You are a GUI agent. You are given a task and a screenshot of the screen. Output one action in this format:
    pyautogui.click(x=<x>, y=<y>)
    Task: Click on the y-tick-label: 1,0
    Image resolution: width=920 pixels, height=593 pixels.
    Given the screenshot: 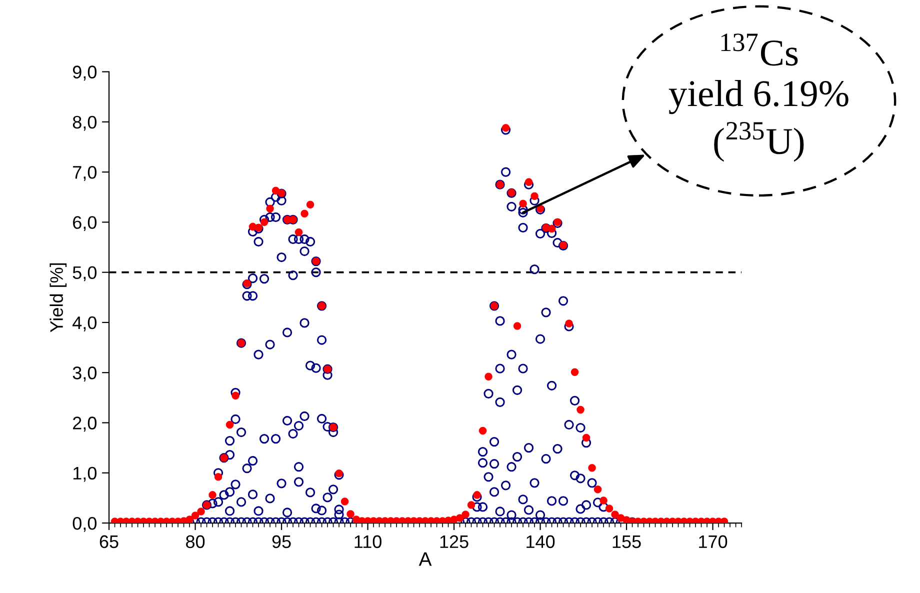 What is the action you would take?
    pyautogui.click(x=85, y=474)
    